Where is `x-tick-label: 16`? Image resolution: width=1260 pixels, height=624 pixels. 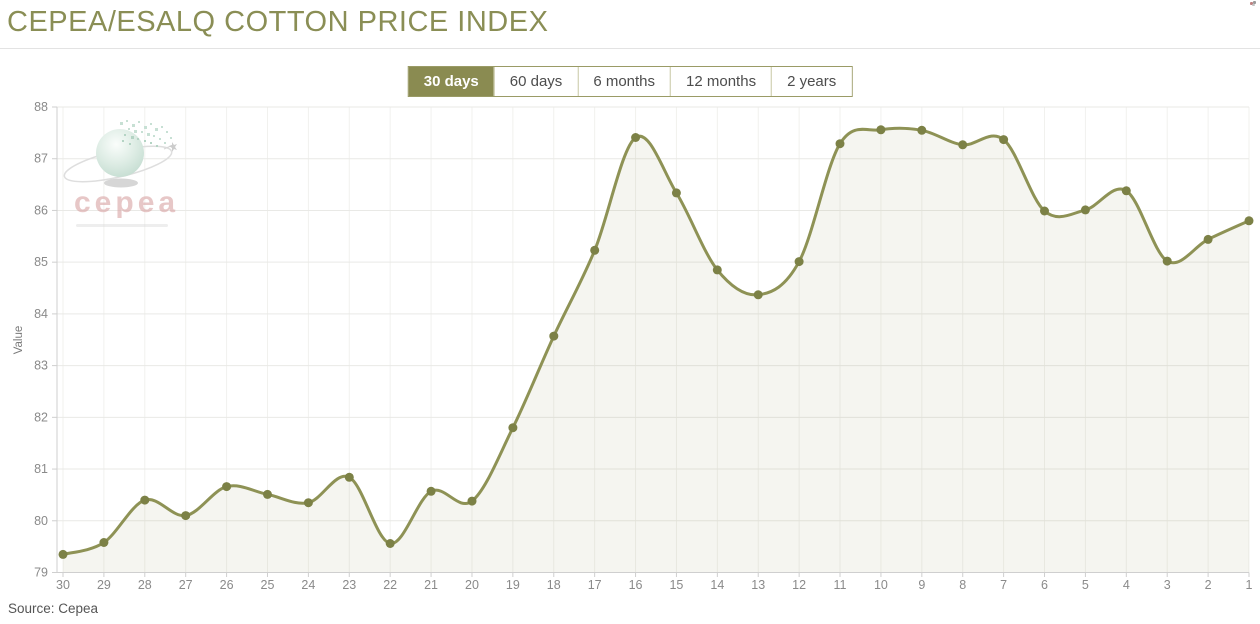
x-tick-label: 16 is located at coordinates (636, 585).